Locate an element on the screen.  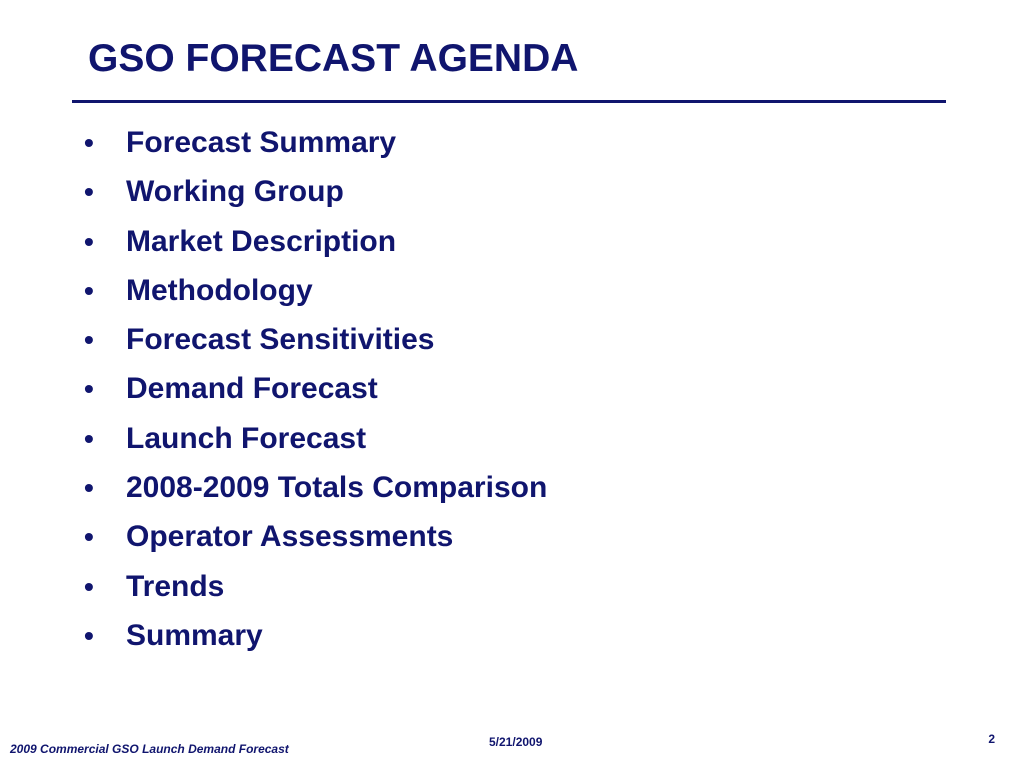
agenda-item-text: Trends is located at coordinates (175, 586).